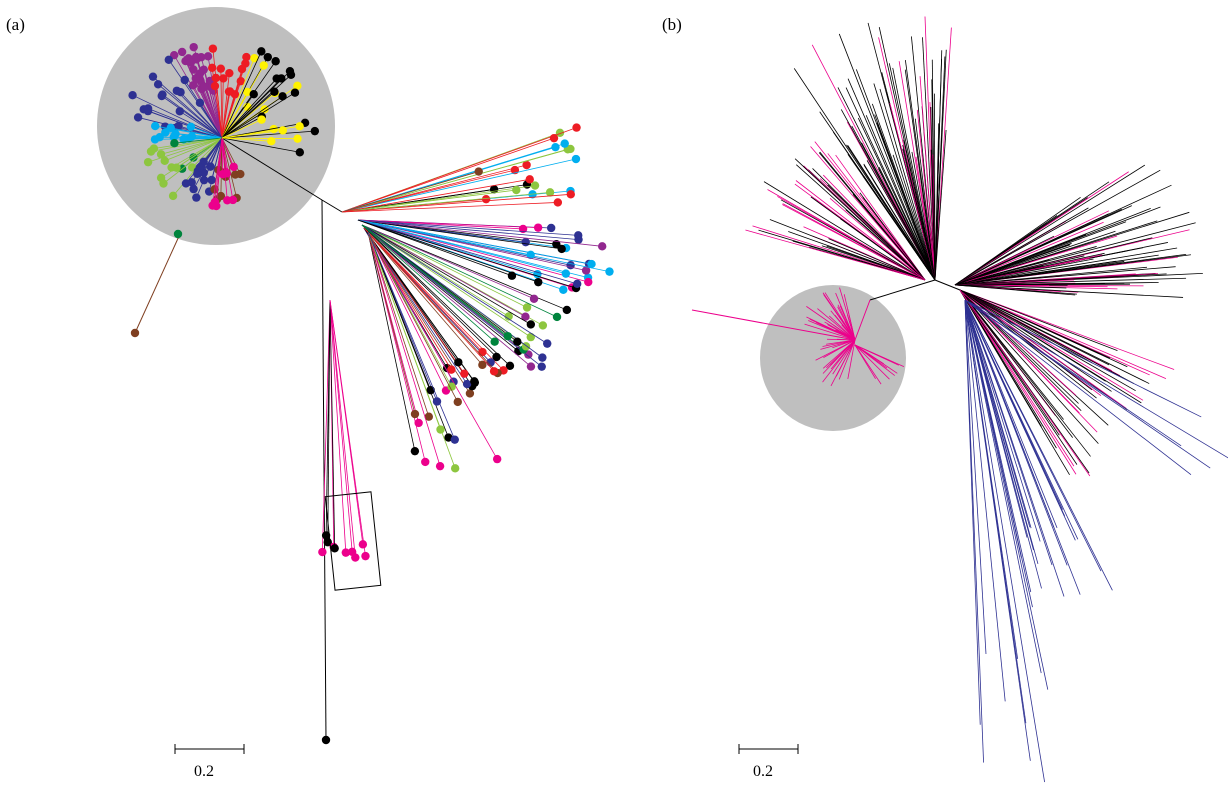  What do you see at coordinates (768, 762) in the screenshot?
I see `panel-b-scale-bar: 0.2` at bounding box center [768, 762].